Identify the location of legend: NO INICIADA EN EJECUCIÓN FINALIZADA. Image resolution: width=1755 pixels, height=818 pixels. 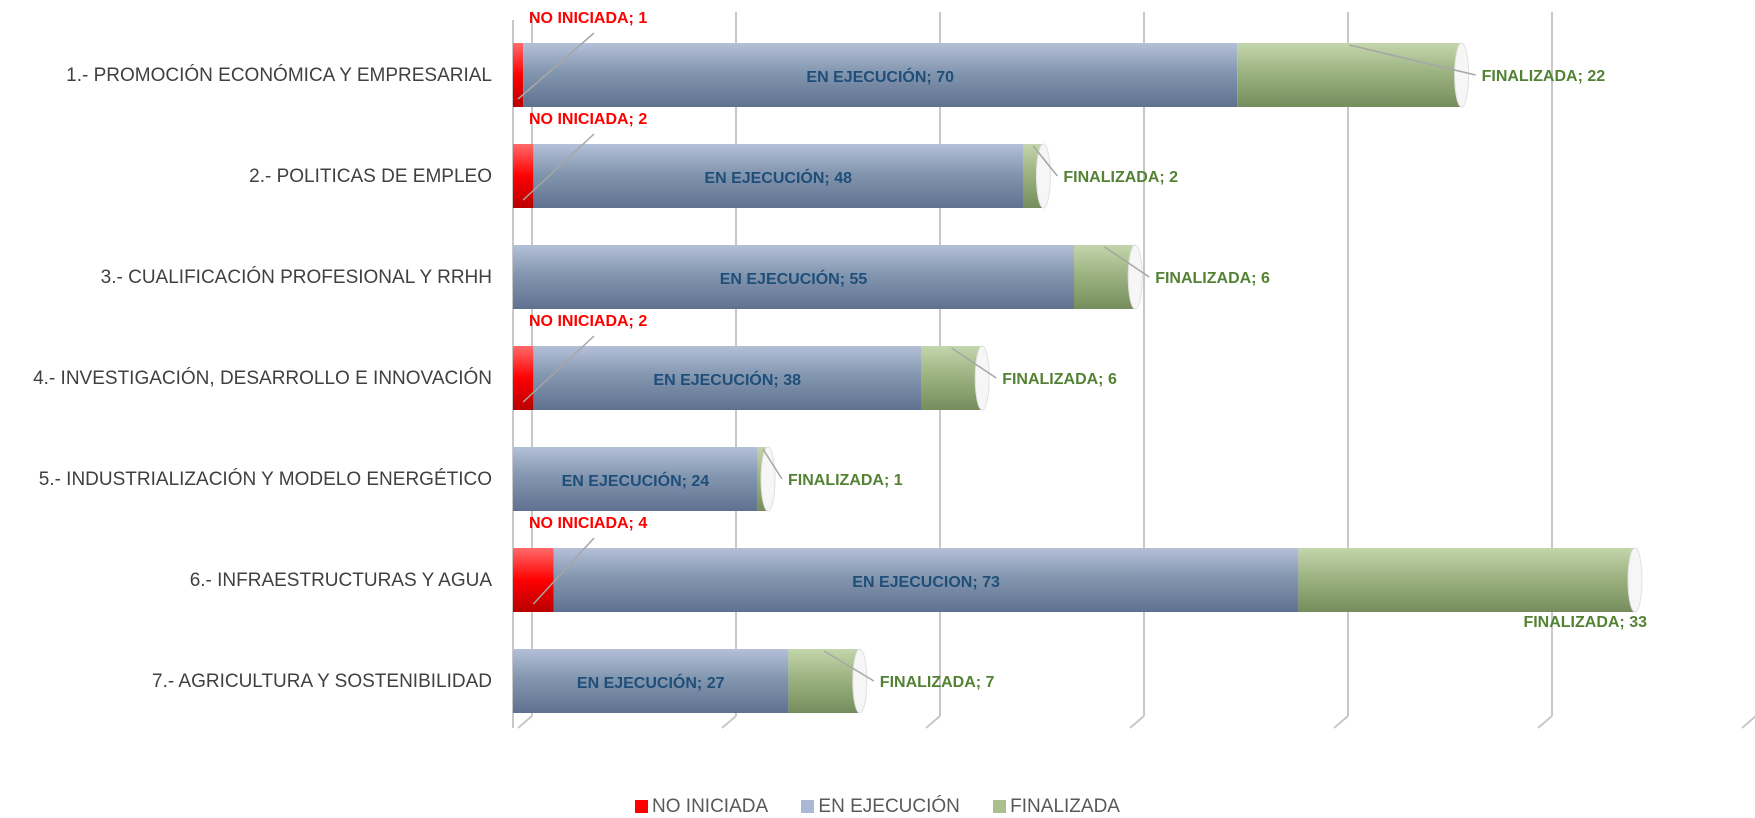
(877, 807).